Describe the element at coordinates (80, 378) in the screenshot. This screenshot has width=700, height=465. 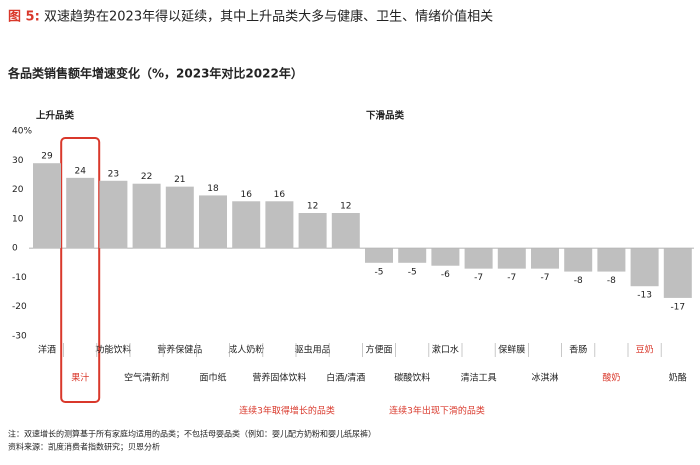
I see `x-tick-label: 果汁` at that location.